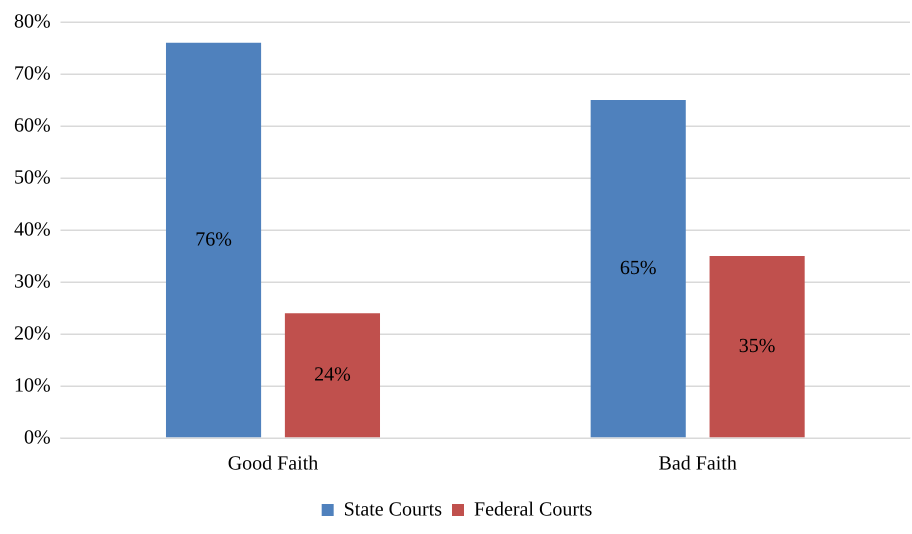 This screenshot has height=534, width=912. Describe the element at coordinates (32, 73) in the screenshot. I see `y-tick-label: 70%` at that location.